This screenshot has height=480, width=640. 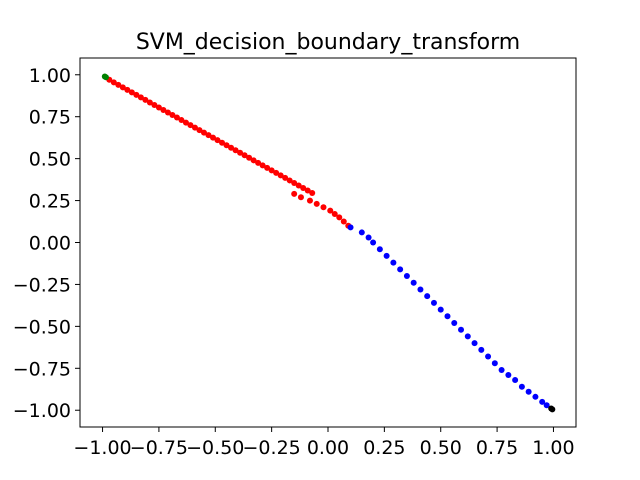 I want to click on x-tick-label: −0.25, so click(x=272, y=448).